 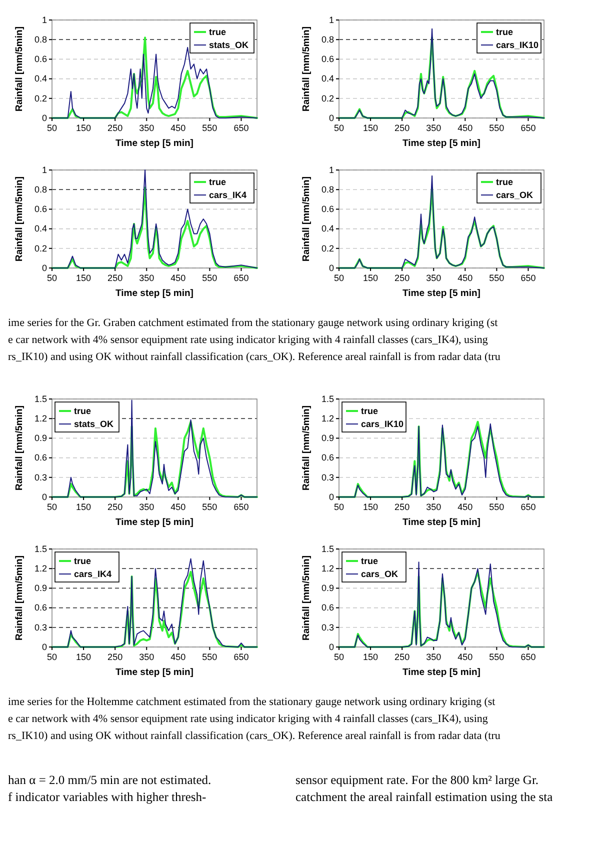 I want to click on text: catchment the areal rainfall estimation using the sta, so click(x=425, y=797).